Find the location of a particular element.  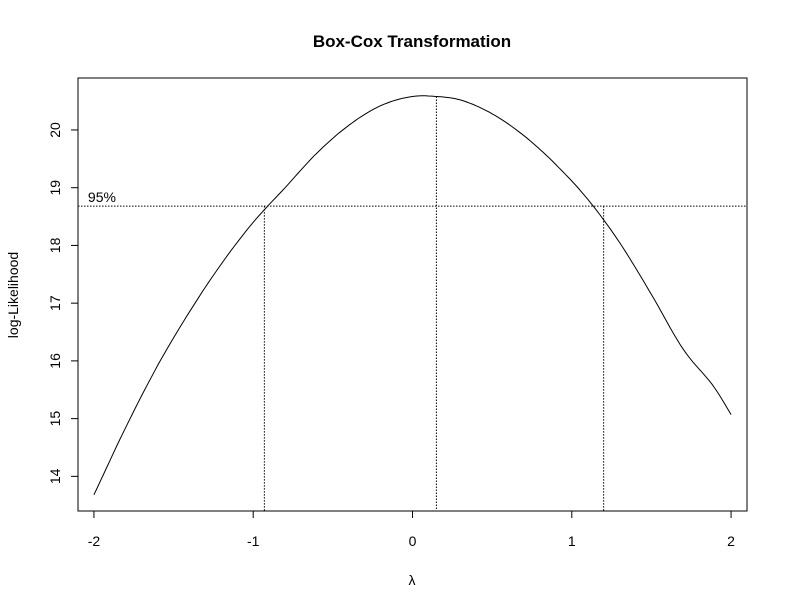

y-tick-label: 15 is located at coordinates (55, 419).